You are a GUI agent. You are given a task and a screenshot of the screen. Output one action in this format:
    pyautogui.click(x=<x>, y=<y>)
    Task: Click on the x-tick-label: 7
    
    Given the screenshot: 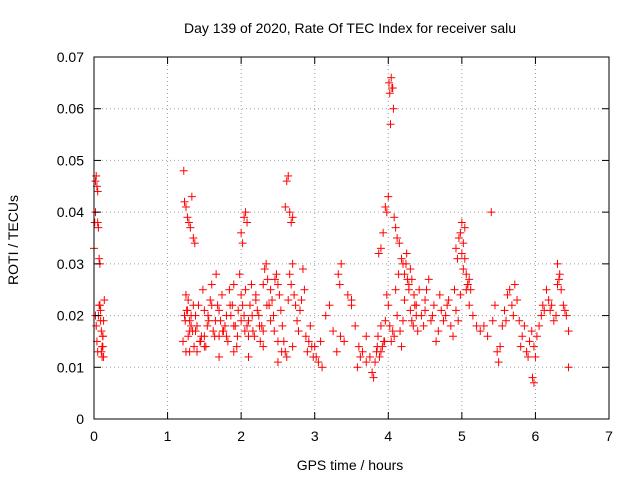 What is the action you would take?
    pyautogui.click(x=609, y=436)
    